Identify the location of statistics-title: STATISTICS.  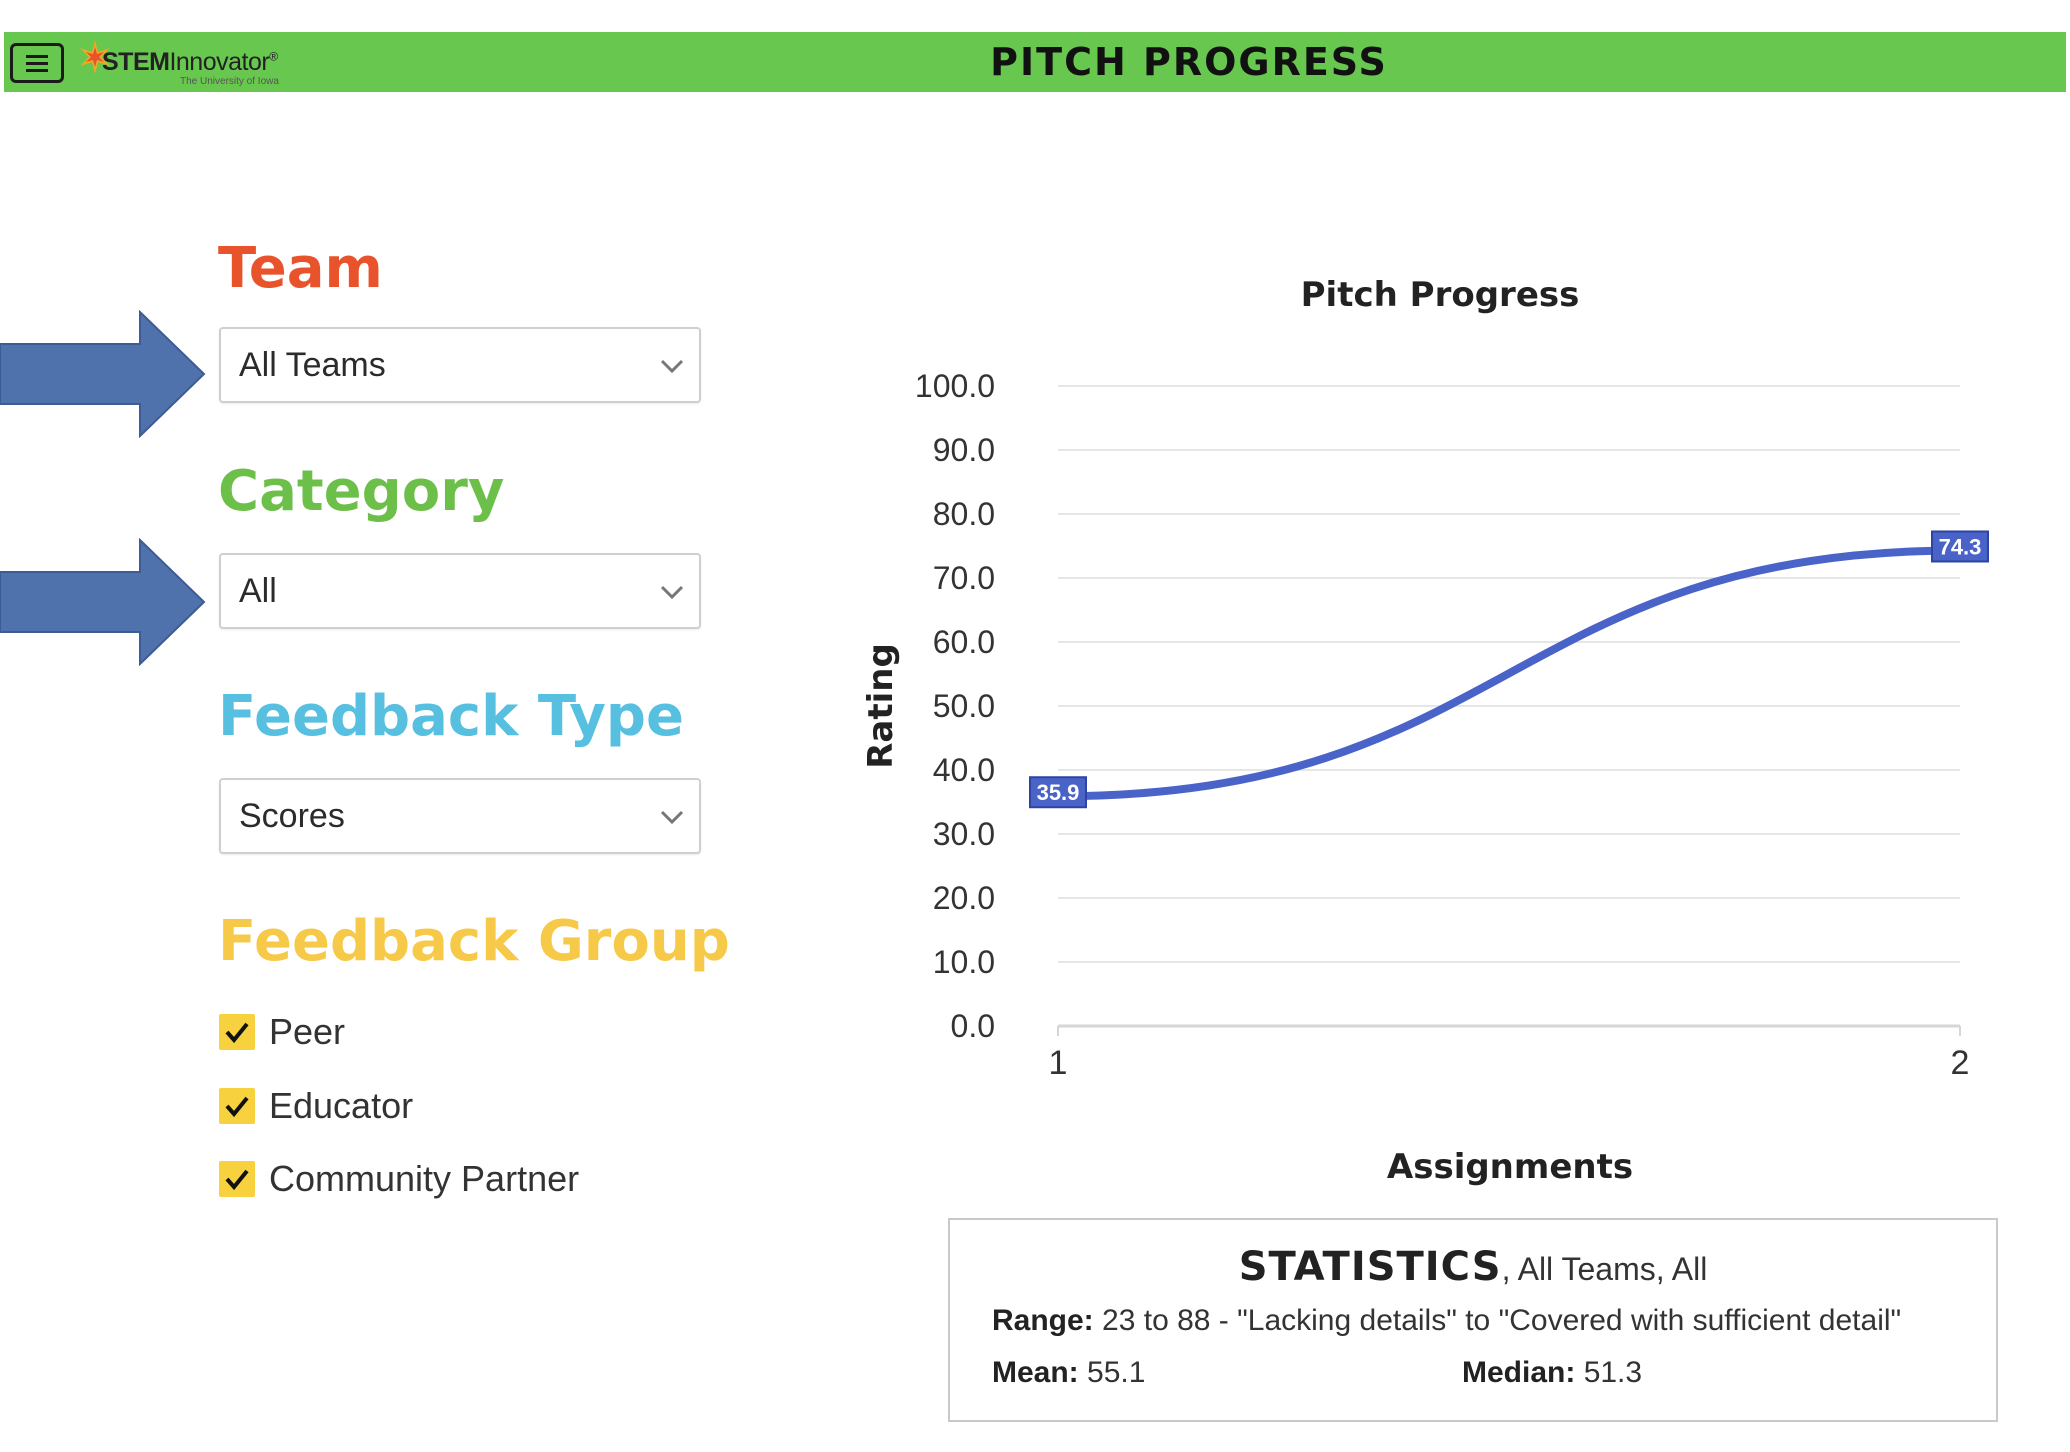
(1370, 1267).